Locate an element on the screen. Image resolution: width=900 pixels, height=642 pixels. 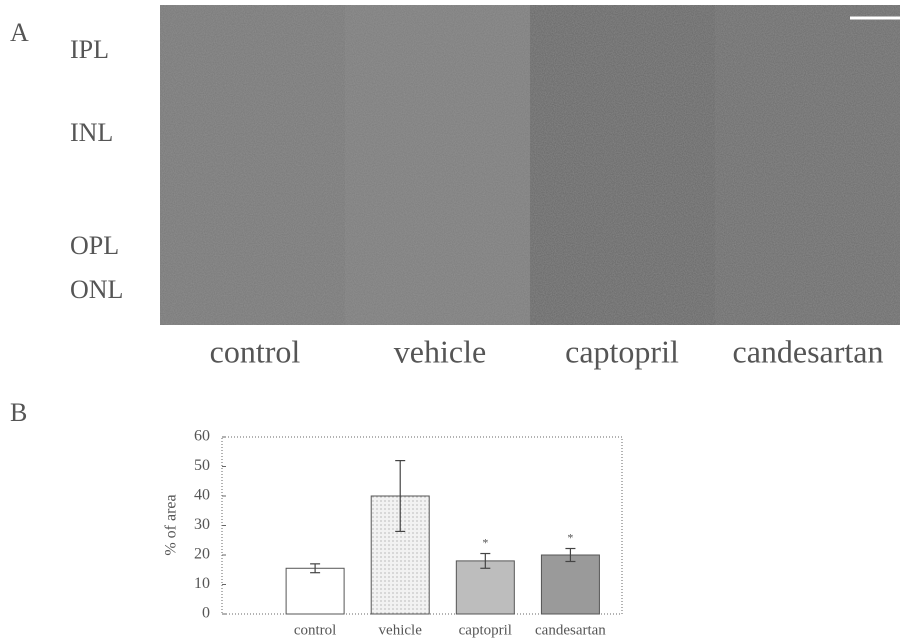
y-tick-label: 30 is located at coordinates (202, 524).